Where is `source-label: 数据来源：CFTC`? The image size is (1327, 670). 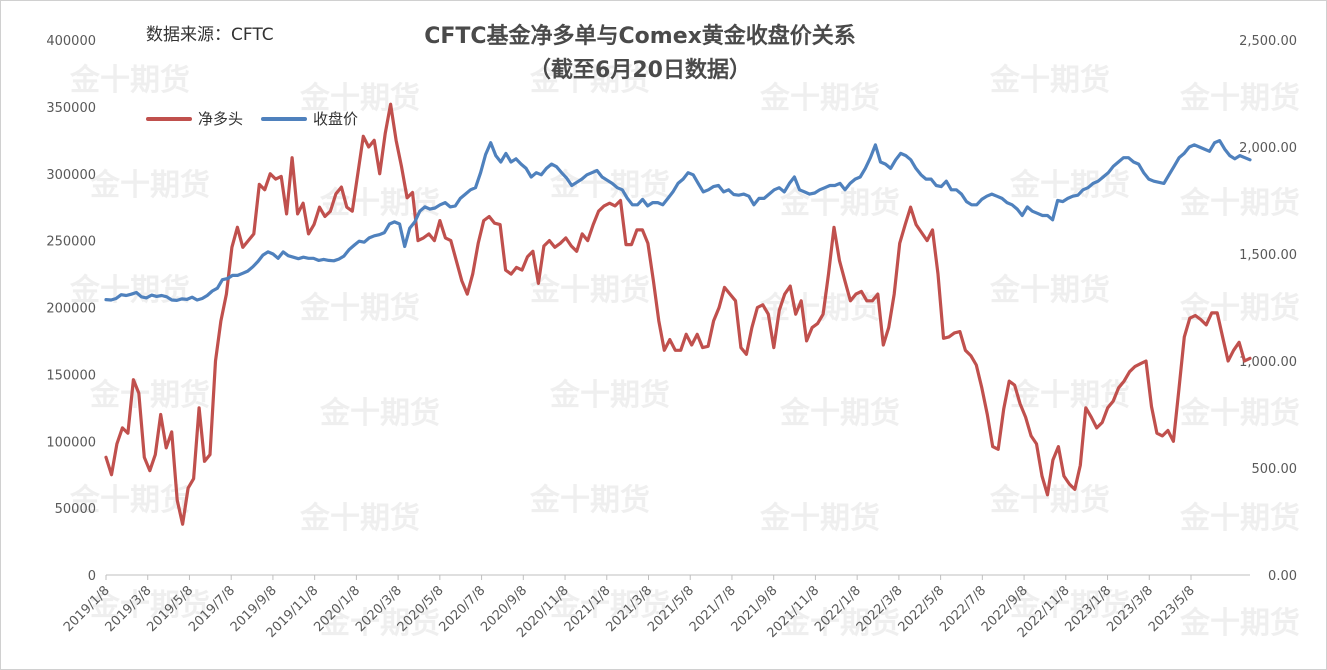
source-label: 数据来源：CFTC is located at coordinates (210, 35).